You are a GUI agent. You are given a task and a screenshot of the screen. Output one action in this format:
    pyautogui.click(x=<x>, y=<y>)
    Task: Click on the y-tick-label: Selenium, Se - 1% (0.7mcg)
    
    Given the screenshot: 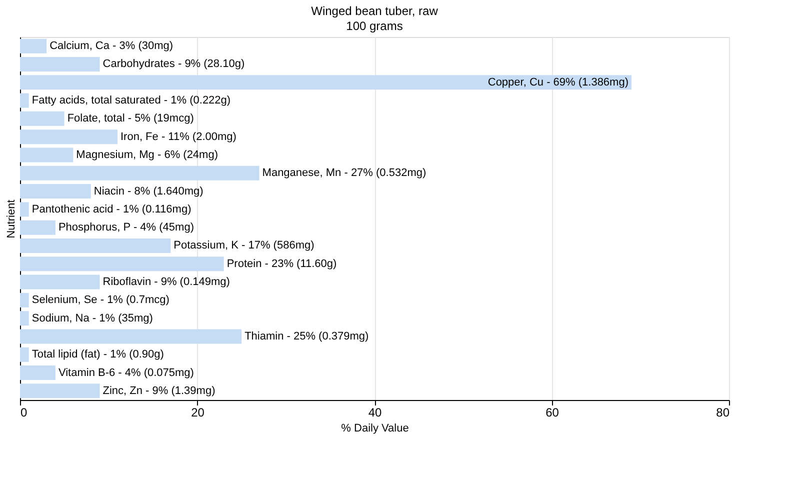 What is the action you would take?
    pyautogui.click(x=101, y=300)
    